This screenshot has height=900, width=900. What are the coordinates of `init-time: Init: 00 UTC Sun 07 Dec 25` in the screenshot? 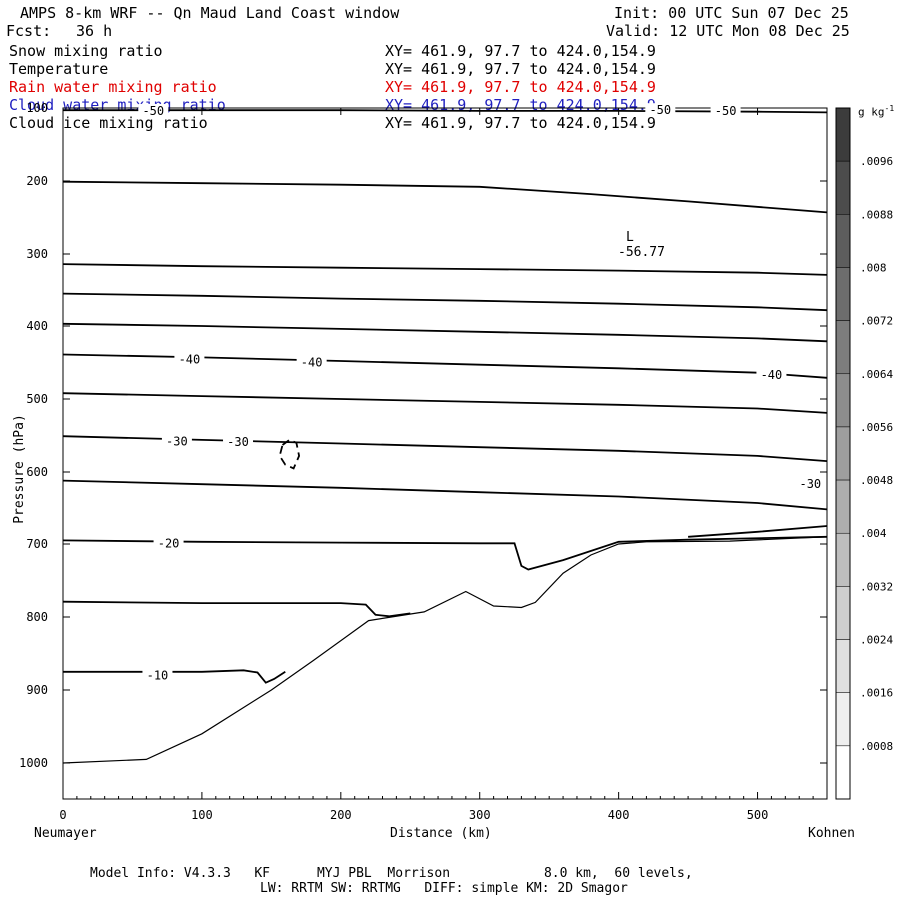 It's located at (731, 13).